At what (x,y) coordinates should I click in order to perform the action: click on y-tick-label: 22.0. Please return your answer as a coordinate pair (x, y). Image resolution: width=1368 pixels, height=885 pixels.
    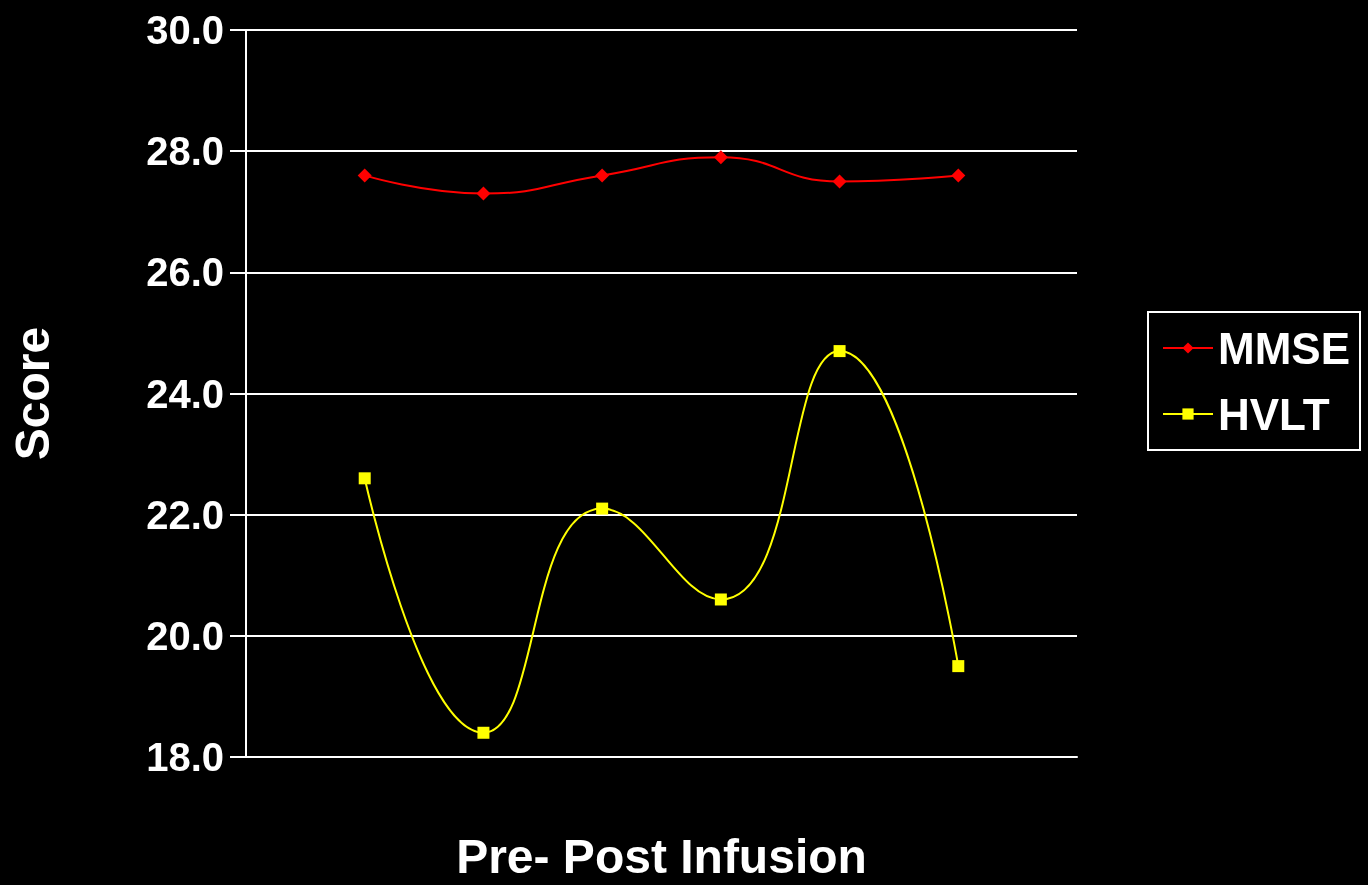
    Looking at the image, I should click on (185, 514).